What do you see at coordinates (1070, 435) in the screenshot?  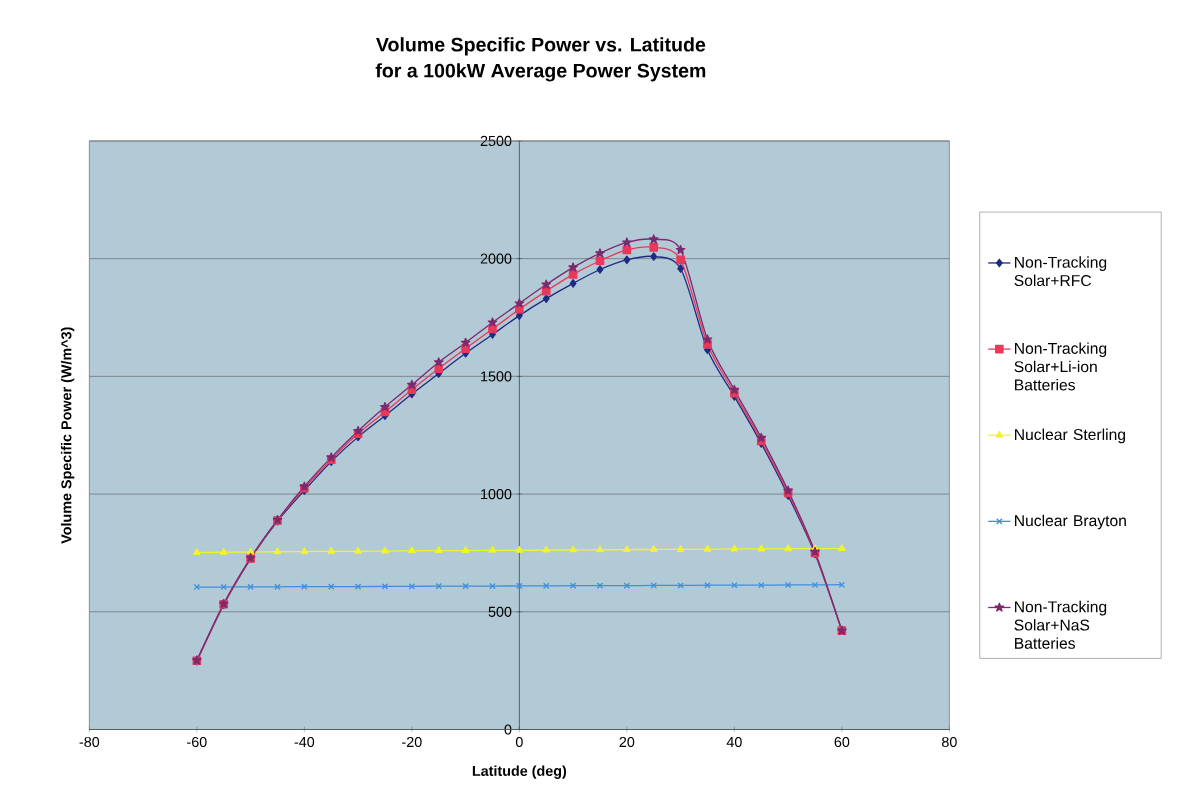 I see `legend-label: Nuclear Sterling` at bounding box center [1070, 435].